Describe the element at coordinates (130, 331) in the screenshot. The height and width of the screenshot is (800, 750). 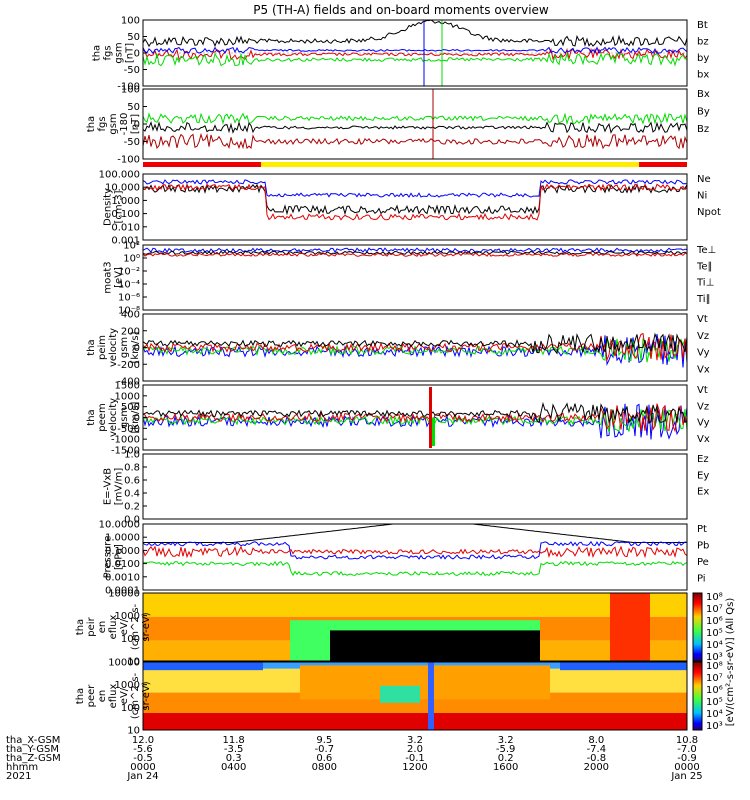
I see `ytick-label: 200` at that location.